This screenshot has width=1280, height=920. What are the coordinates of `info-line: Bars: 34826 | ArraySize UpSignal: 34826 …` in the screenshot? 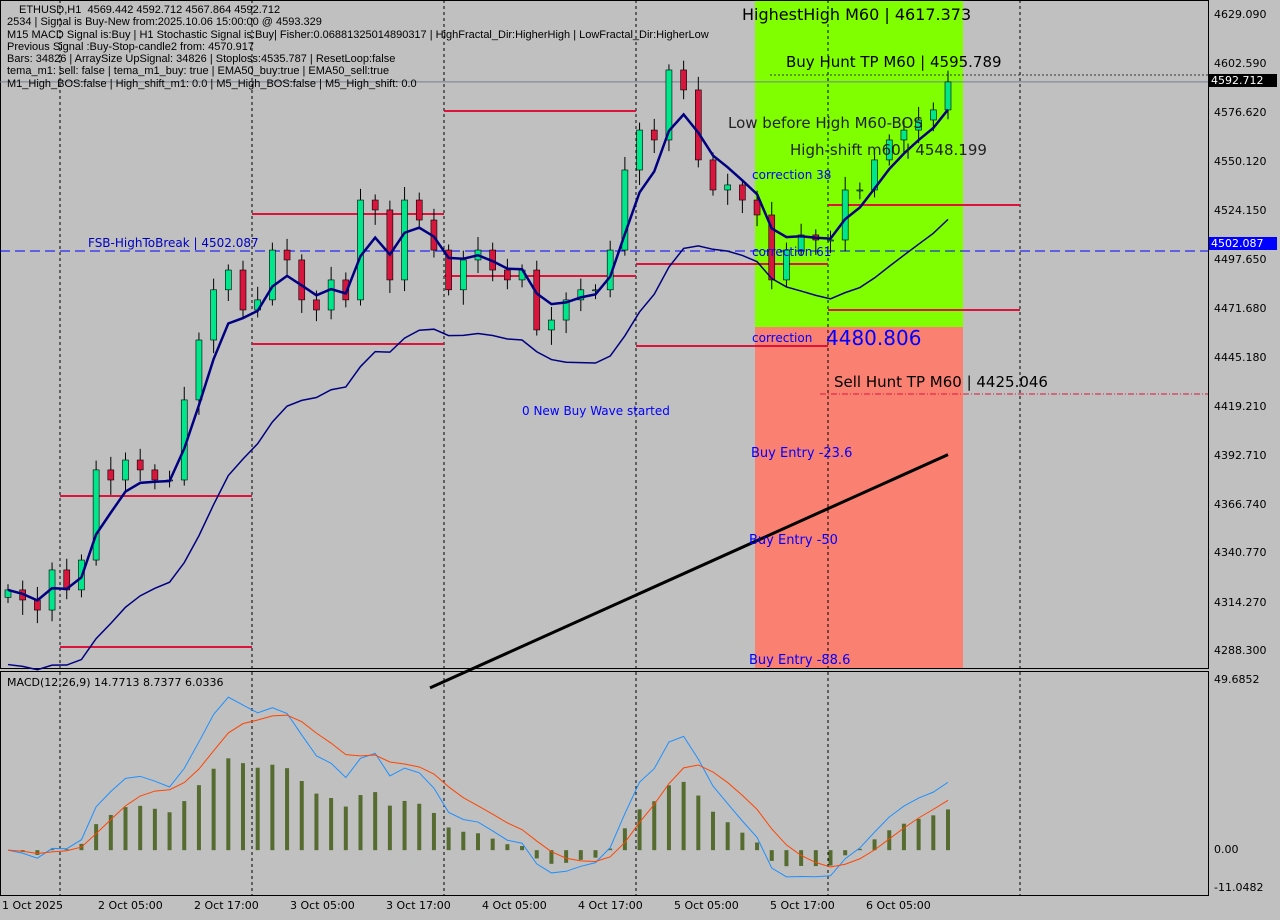 It's located at (201, 59).